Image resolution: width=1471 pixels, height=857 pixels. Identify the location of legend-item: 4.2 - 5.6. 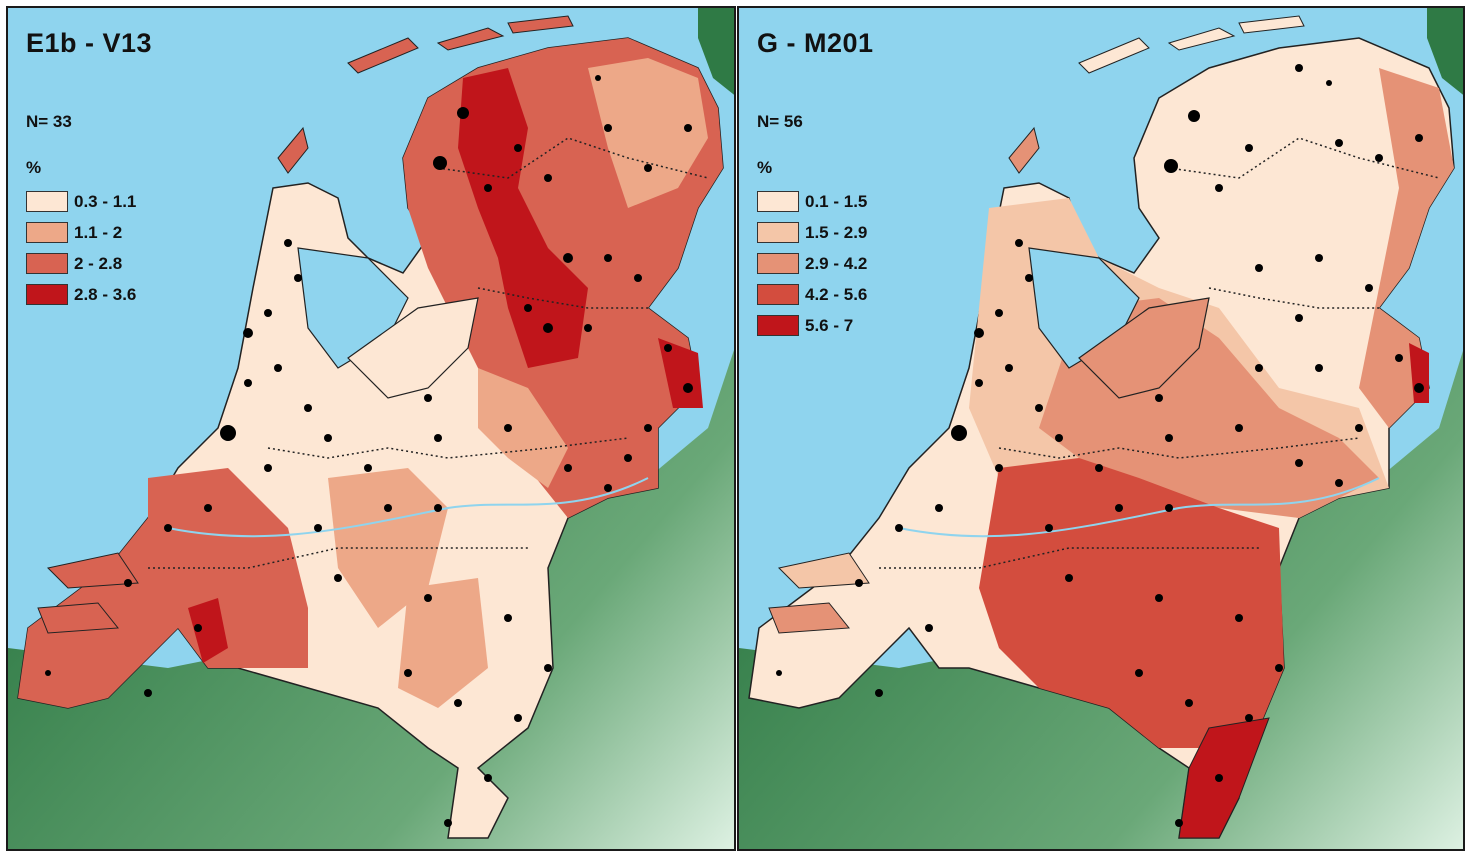
(812, 294).